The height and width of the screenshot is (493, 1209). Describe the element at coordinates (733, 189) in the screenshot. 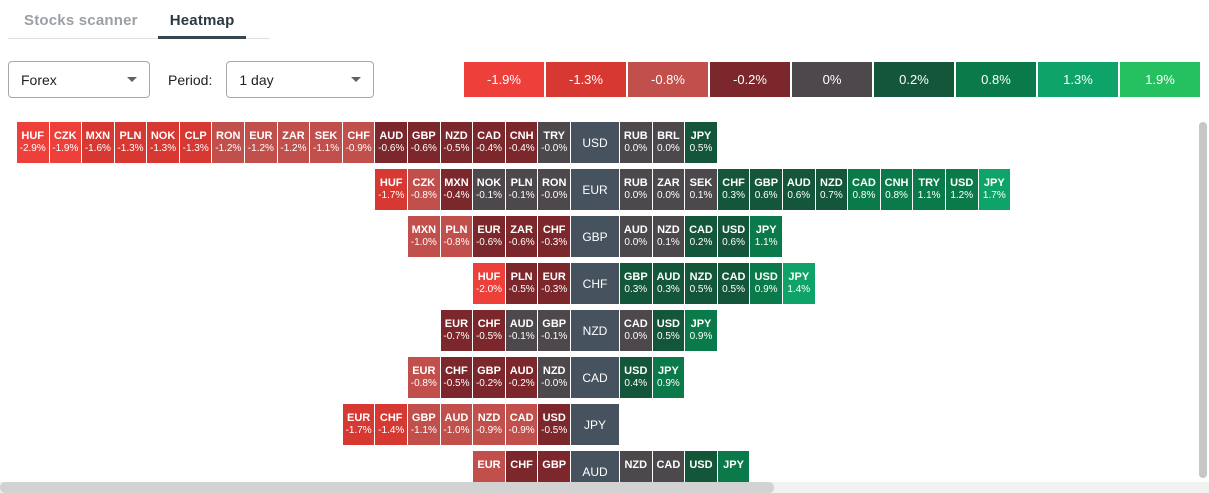

I see `heatmap-cell-eur-chf: CHF 0.3%` at that location.